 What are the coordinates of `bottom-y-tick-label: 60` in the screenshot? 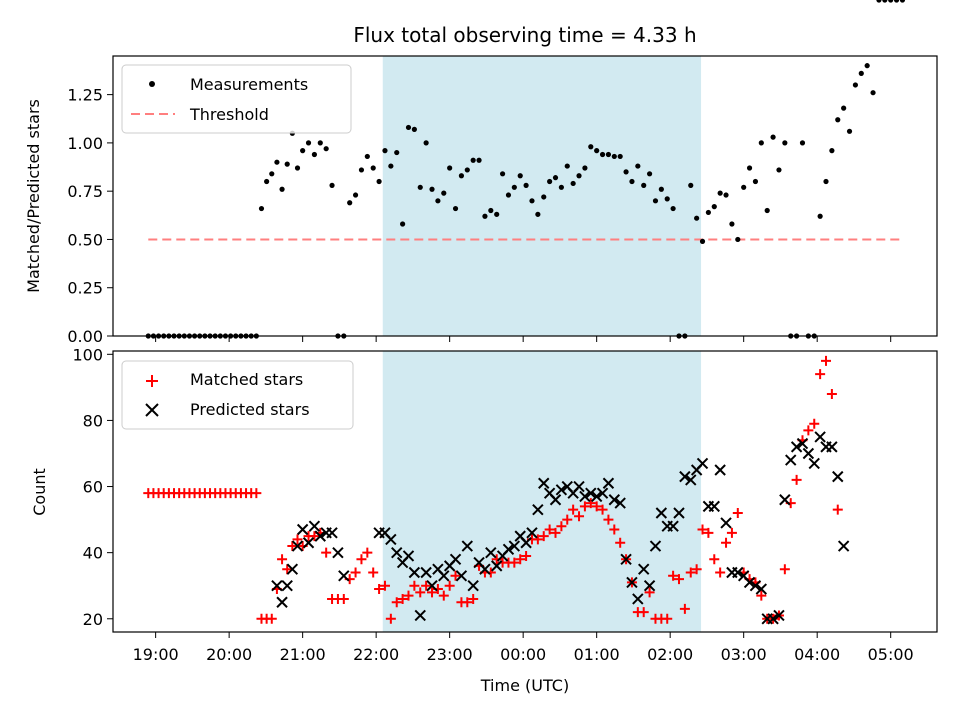 It's located at (93, 487).